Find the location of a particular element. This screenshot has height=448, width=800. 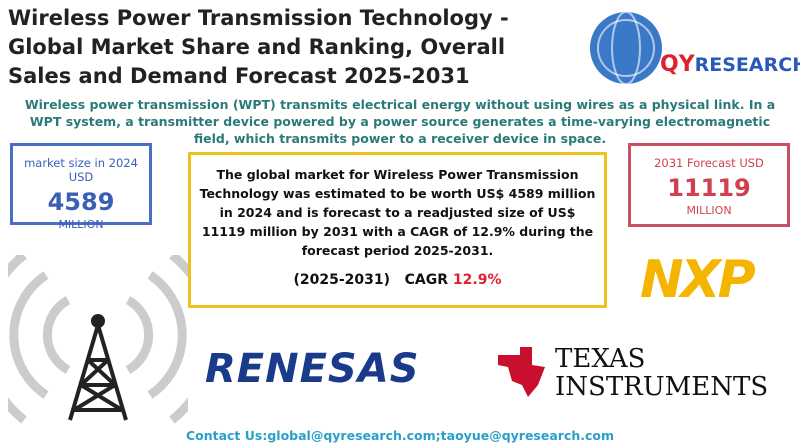

cagr-line: (2025-2031) CAGR 12.9% is located at coordinates (397, 280).